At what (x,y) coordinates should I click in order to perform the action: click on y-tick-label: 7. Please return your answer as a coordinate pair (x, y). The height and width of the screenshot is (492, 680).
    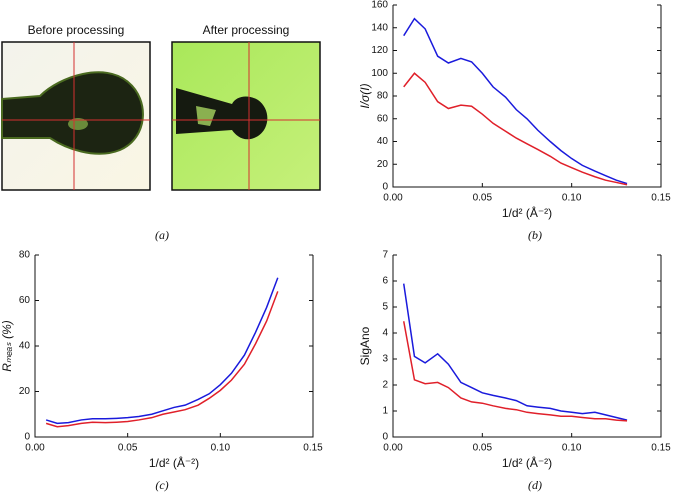
    Looking at the image, I should click on (385, 255).